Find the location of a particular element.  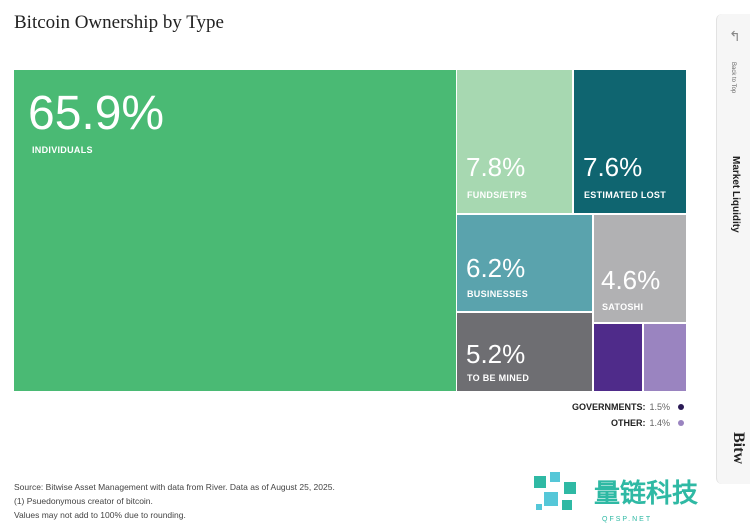

chart-title: Bitcoin Ownership by Type is located at coordinates (119, 22).